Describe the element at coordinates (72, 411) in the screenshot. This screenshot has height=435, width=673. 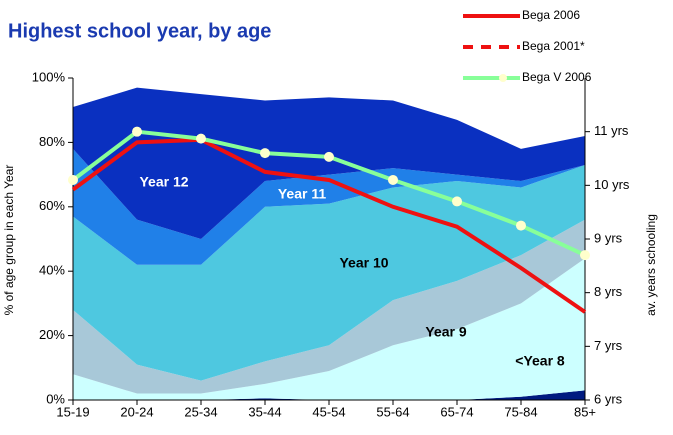
I see `x-tick-label: 15-19` at that location.